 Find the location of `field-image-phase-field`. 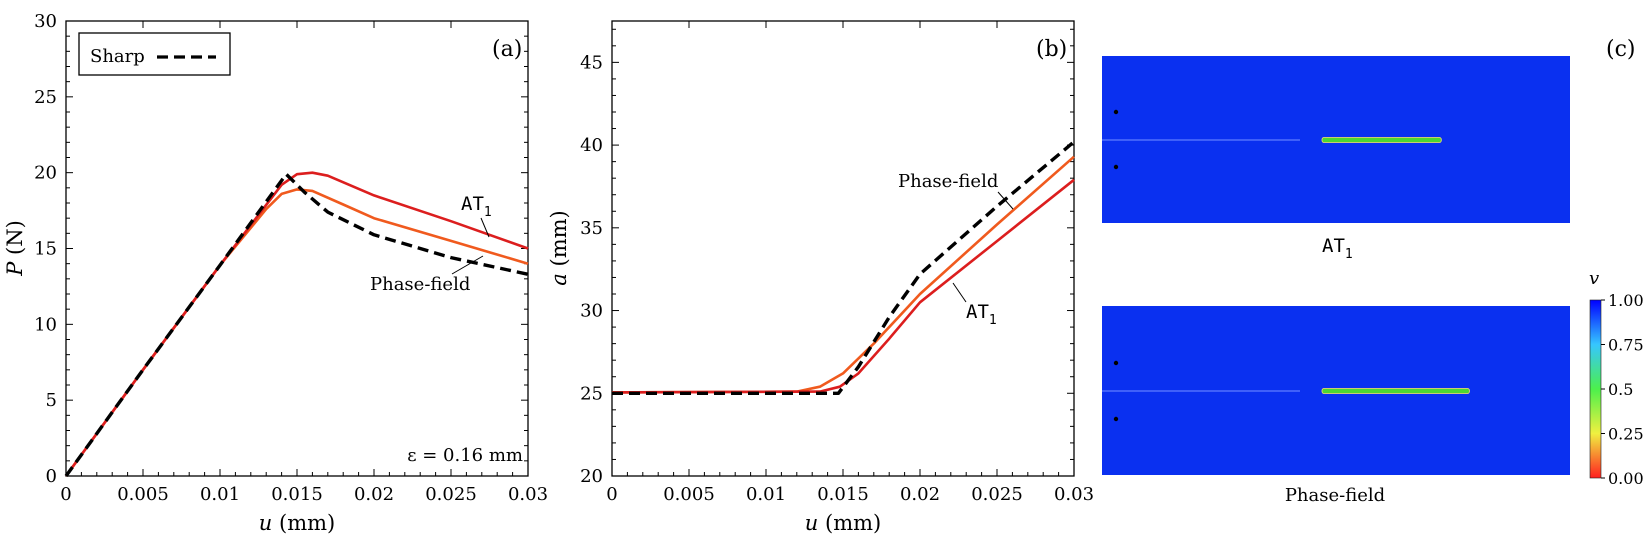

field-image-phase-field is located at coordinates (1336, 390).